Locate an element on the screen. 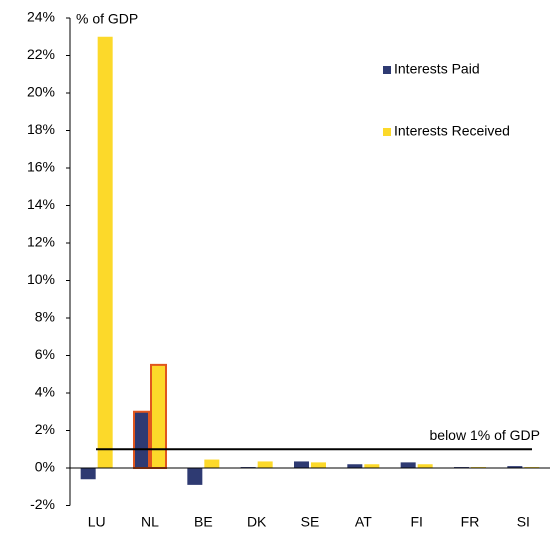  y-tick-label: 12% is located at coordinates (41, 242).